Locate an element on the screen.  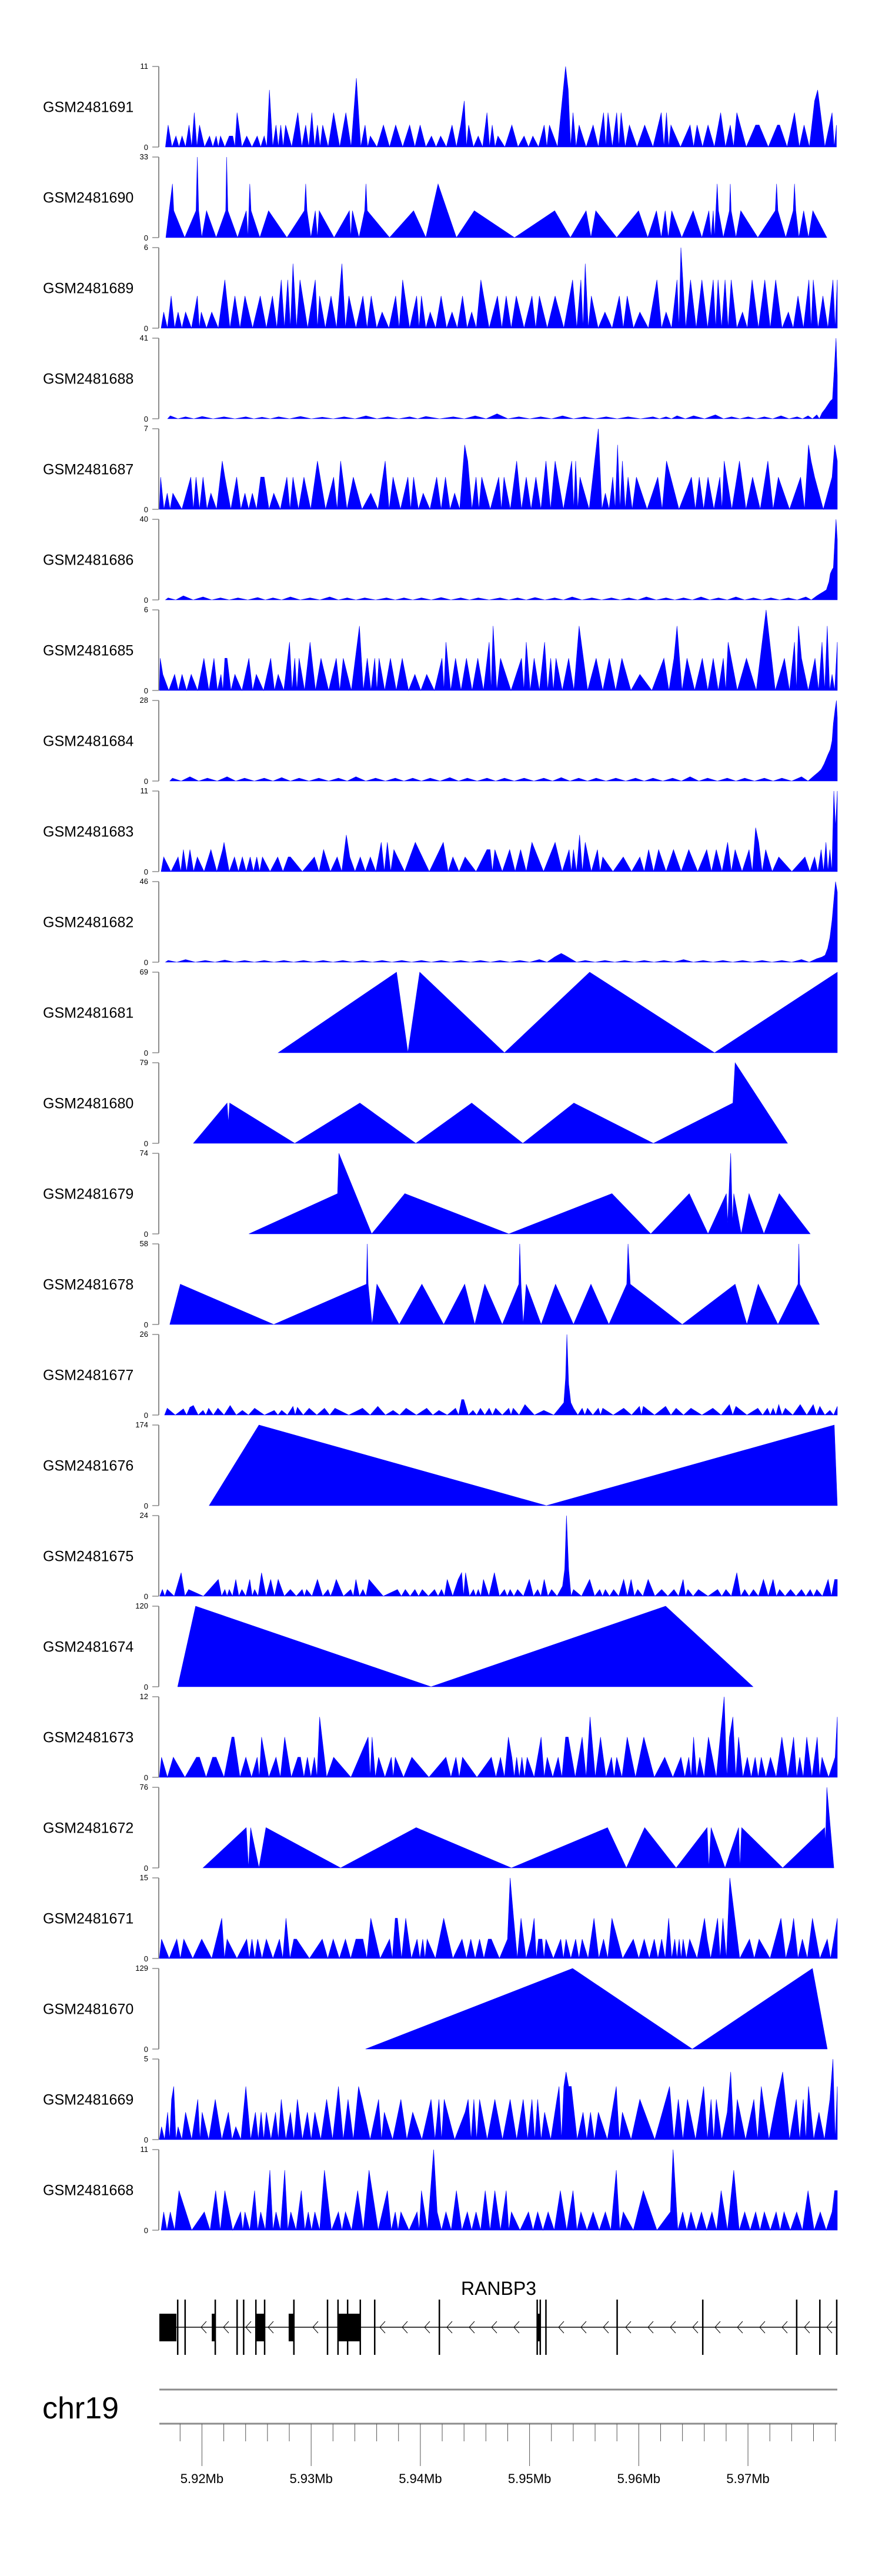
track-name-label: GSM2481668 is located at coordinates (88, 2191).